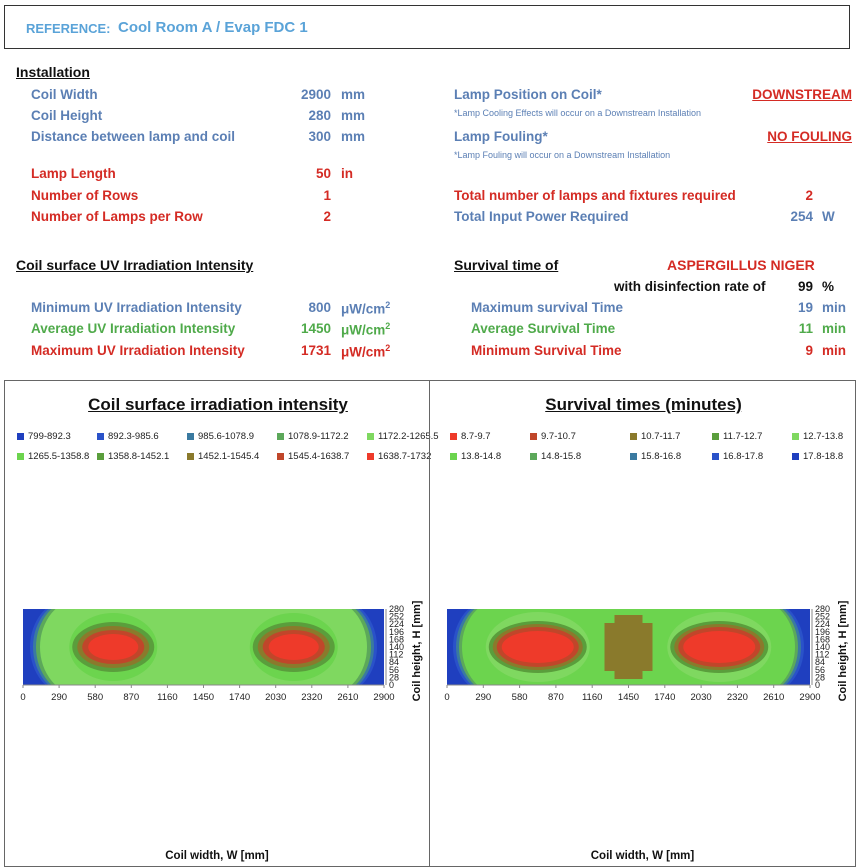 The image size is (856, 867). What do you see at coordinates (820, 670) in the screenshot?
I see `y-tick-label: 56` at bounding box center [820, 670].